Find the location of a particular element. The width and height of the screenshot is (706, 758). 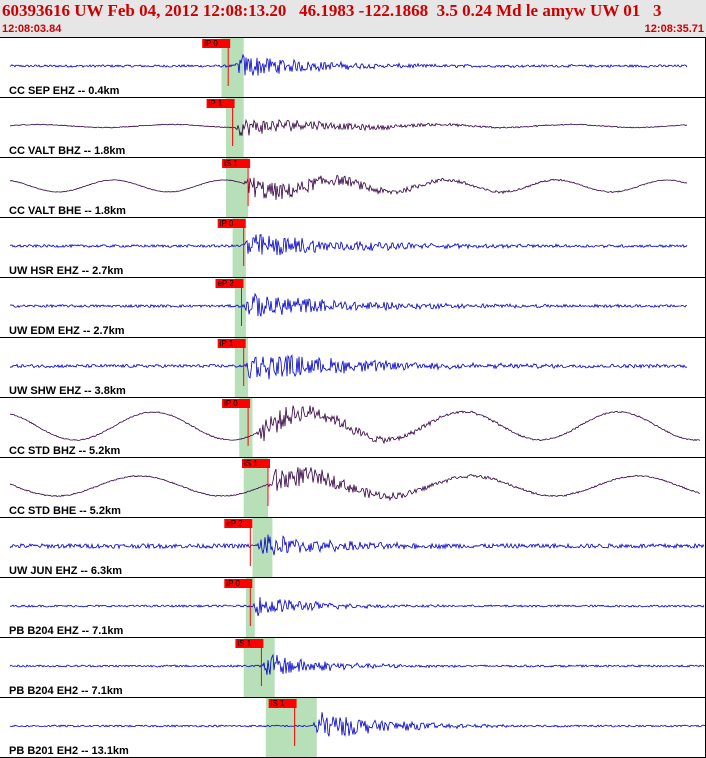

window-start-time: 12:08:03.84 is located at coordinates (32, 29).